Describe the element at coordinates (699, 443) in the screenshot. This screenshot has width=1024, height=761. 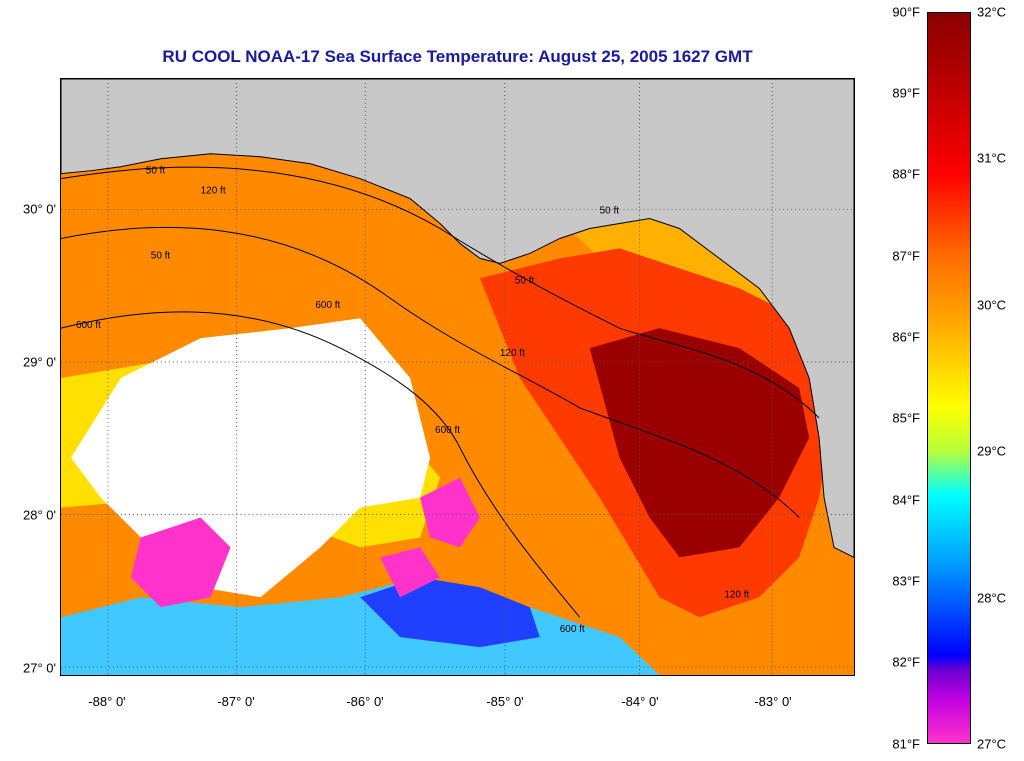
I see `hot-core-region` at that location.